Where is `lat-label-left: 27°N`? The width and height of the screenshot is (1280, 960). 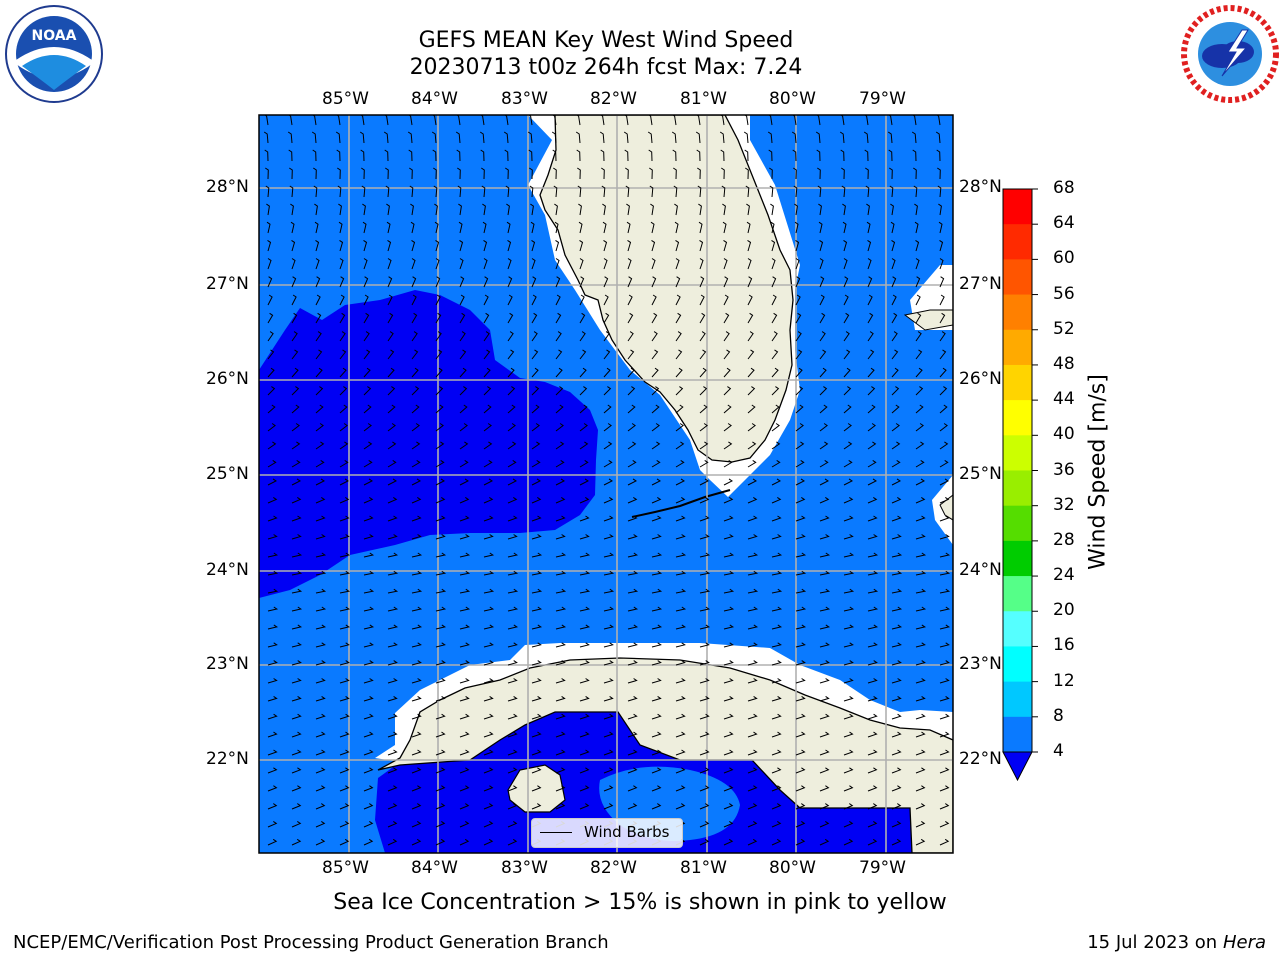 lat-label-left: 27°N is located at coordinates (227, 284).